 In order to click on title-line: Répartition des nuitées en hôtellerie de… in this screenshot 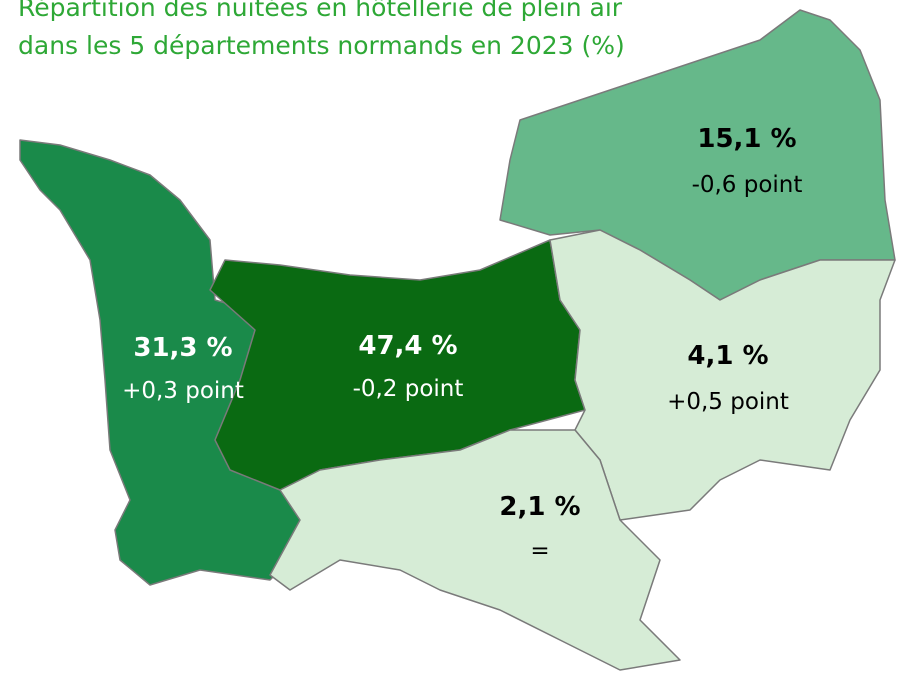, I will do `click(320, 11)`.